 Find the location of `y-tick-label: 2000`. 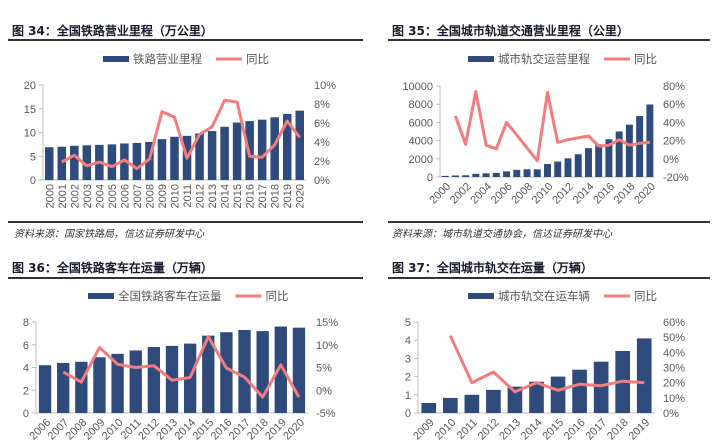

y-tick-label: 2000 is located at coordinates (421, 160).